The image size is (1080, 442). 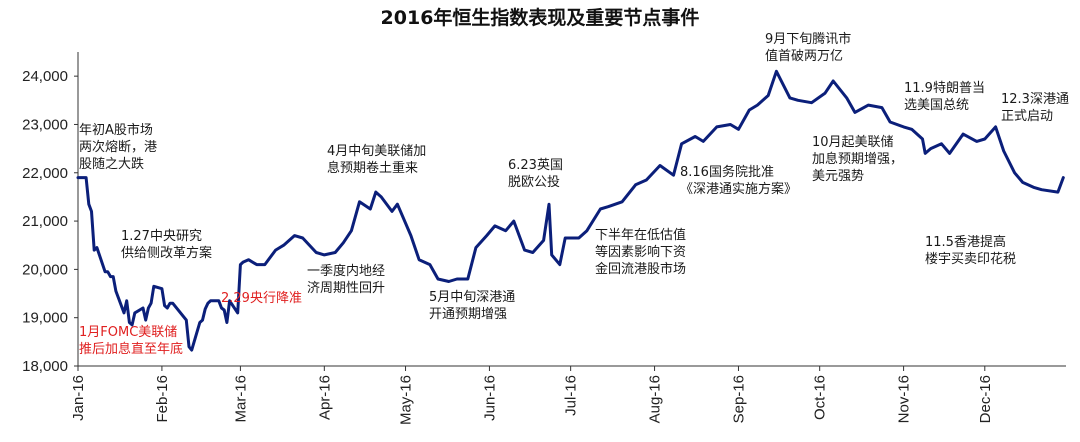 I want to click on annotation-line: 等因素影响下资, so click(x=640, y=252).